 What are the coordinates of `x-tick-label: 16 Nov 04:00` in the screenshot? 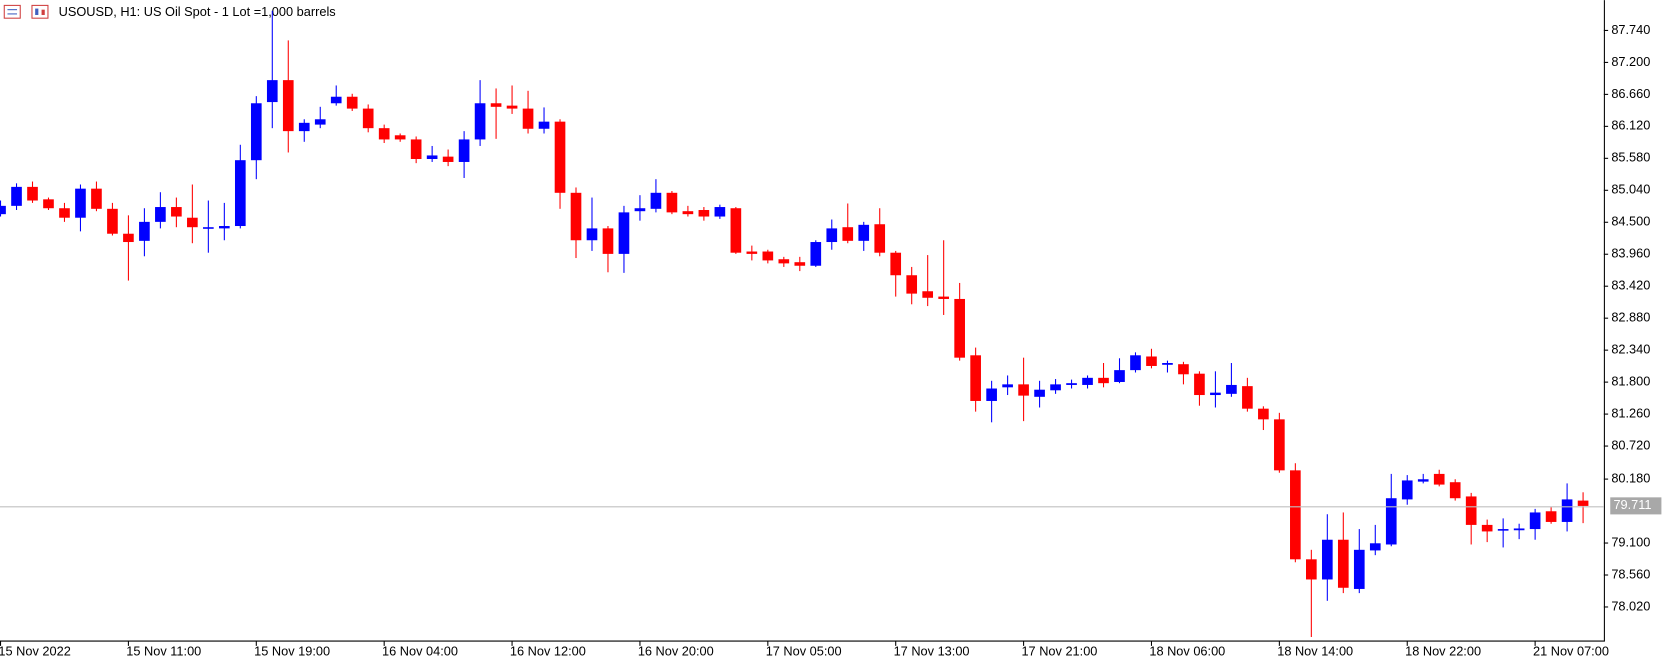 It's located at (420, 651).